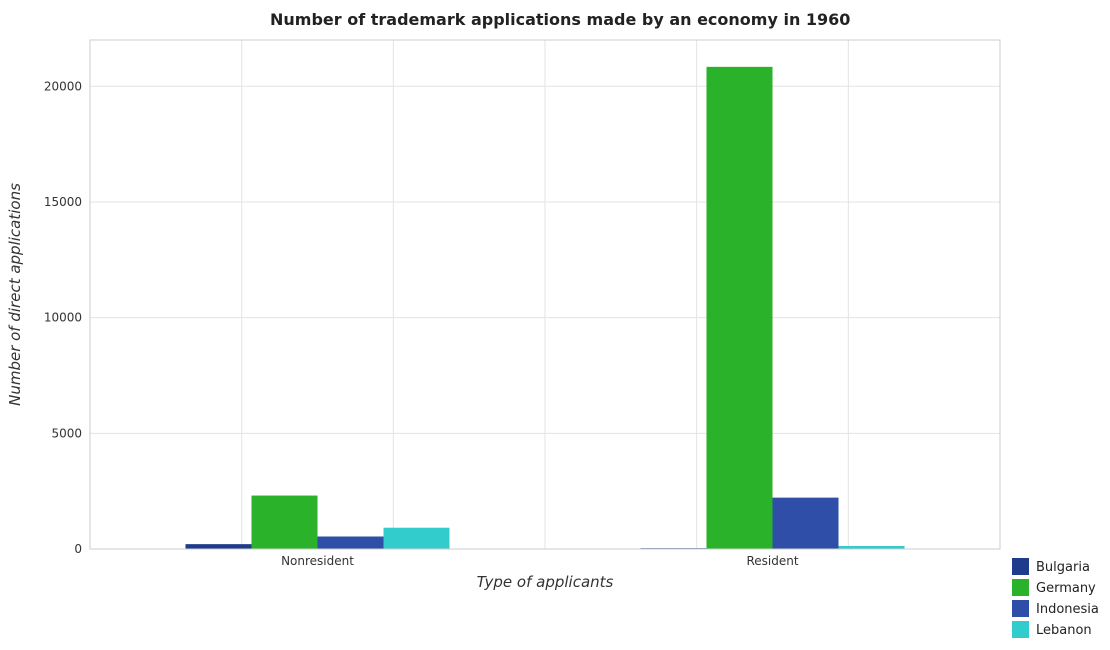 The image size is (1110, 650). I want to click on x-tick-label: Resident, so click(772, 561).